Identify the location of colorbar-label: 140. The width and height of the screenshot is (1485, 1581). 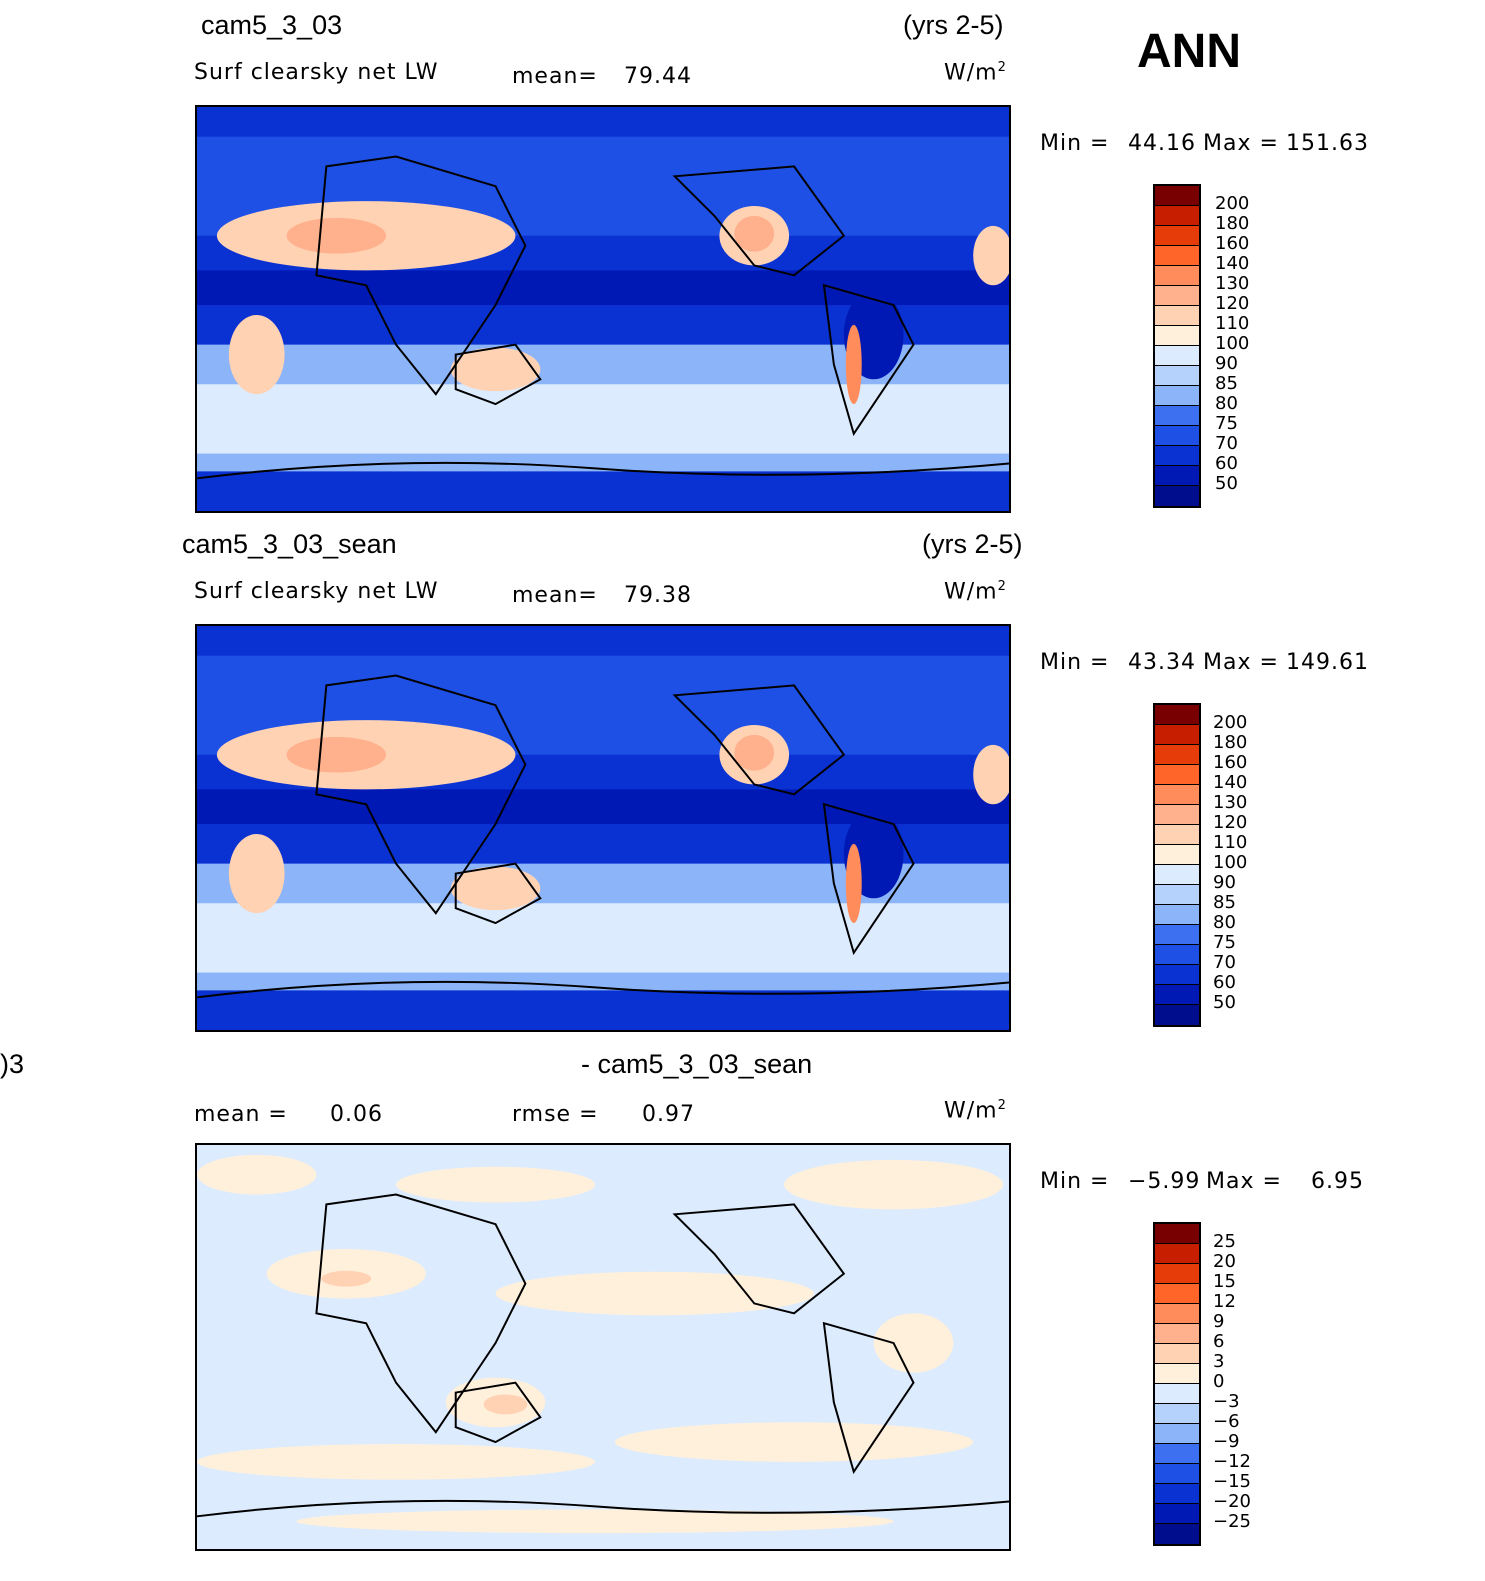
(1232, 263).